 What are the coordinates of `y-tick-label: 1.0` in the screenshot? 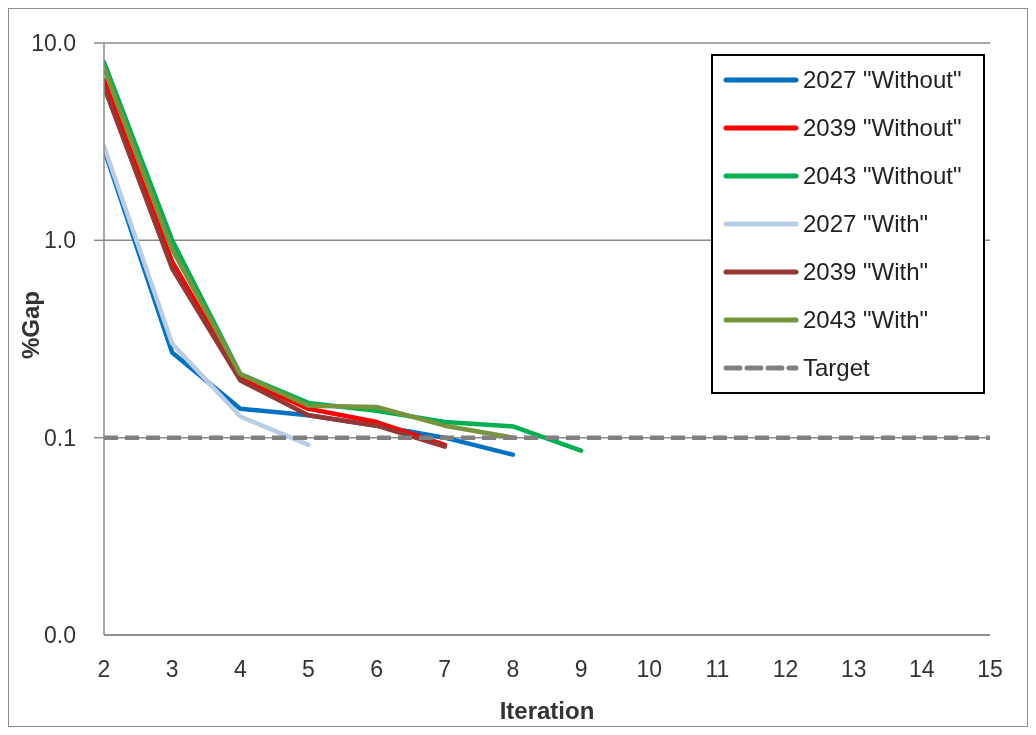 It's located at (60, 240).